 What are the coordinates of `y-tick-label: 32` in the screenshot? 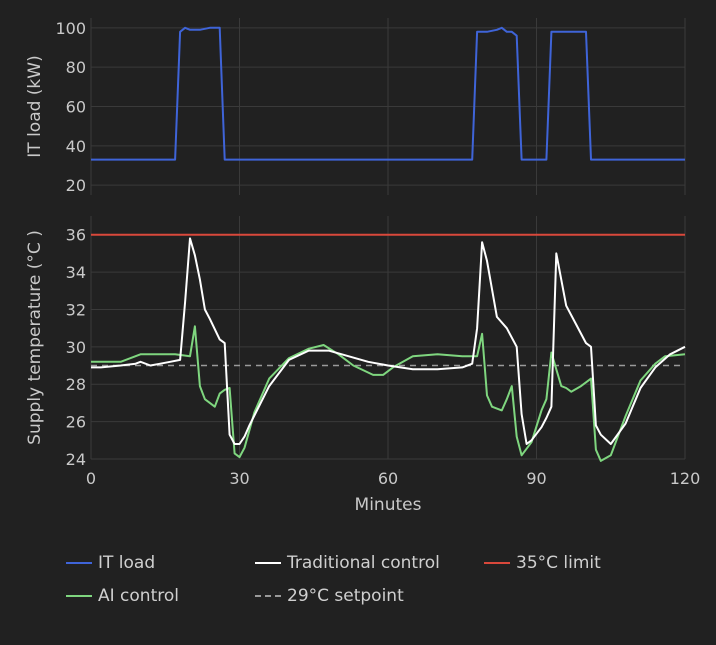 It's located at (76, 309).